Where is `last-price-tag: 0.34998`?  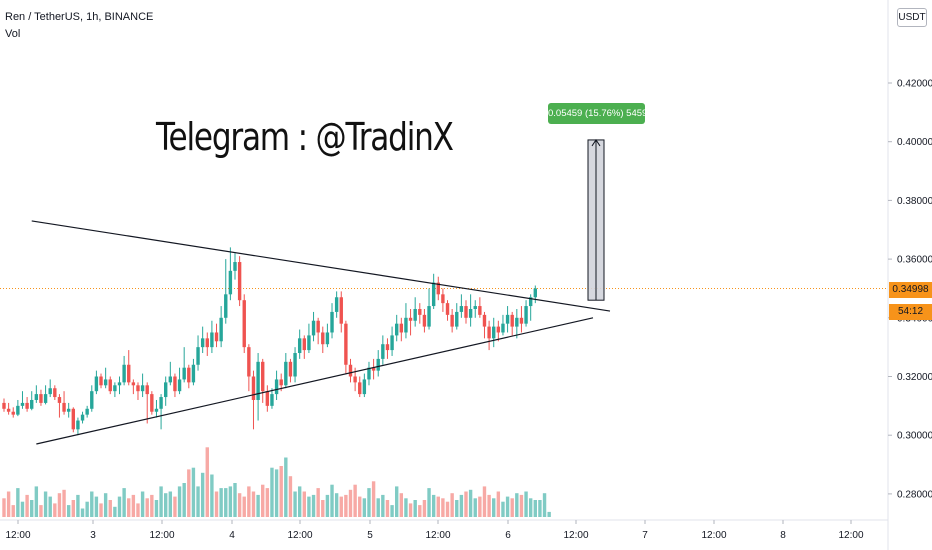
last-price-tag: 0.34998 is located at coordinates (910, 290).